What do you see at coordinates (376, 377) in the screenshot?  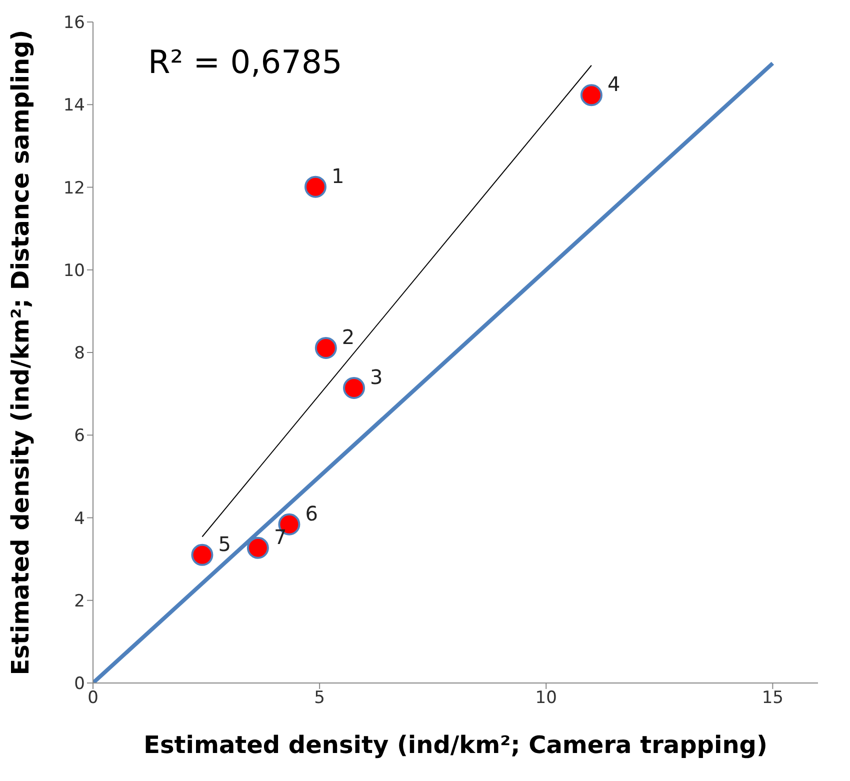 I see `annotation: 3` at bounding box center [376, 377].